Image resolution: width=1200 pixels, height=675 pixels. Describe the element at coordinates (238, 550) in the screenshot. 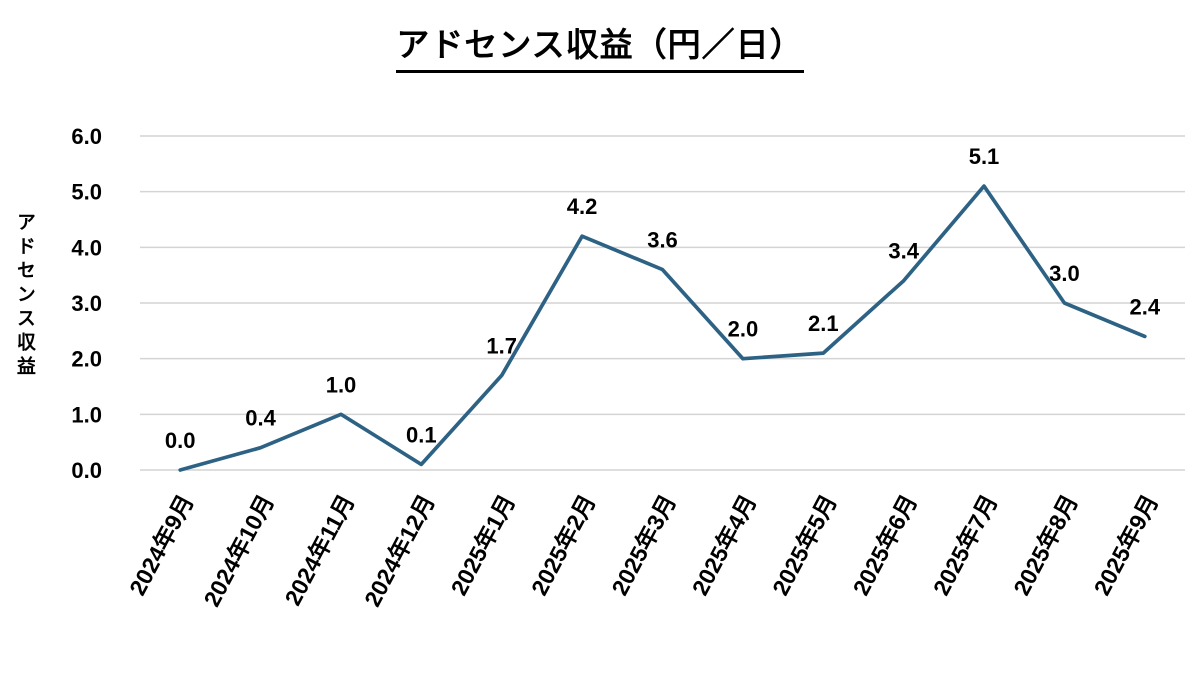

I see `x-tick-label: 2024年10月` at that location.